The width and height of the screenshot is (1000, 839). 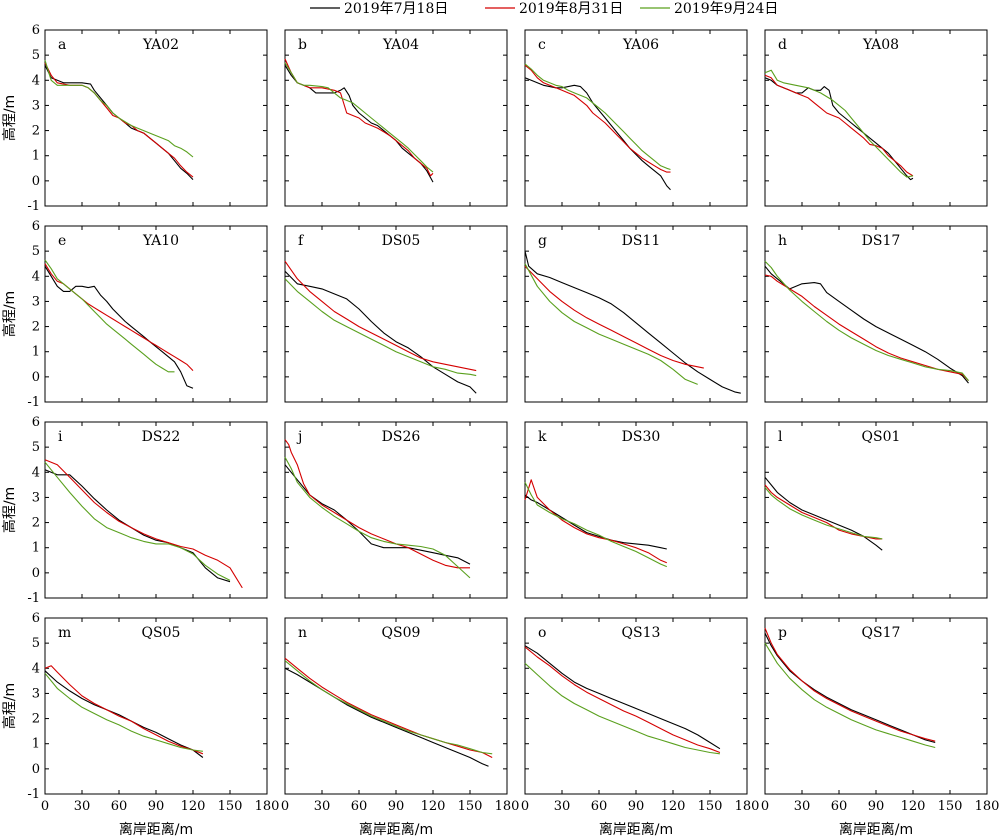 I want to click on panel-YA10: -1 0 1 2 3 4 5 6 e YA10, so click(x=147, y=314).